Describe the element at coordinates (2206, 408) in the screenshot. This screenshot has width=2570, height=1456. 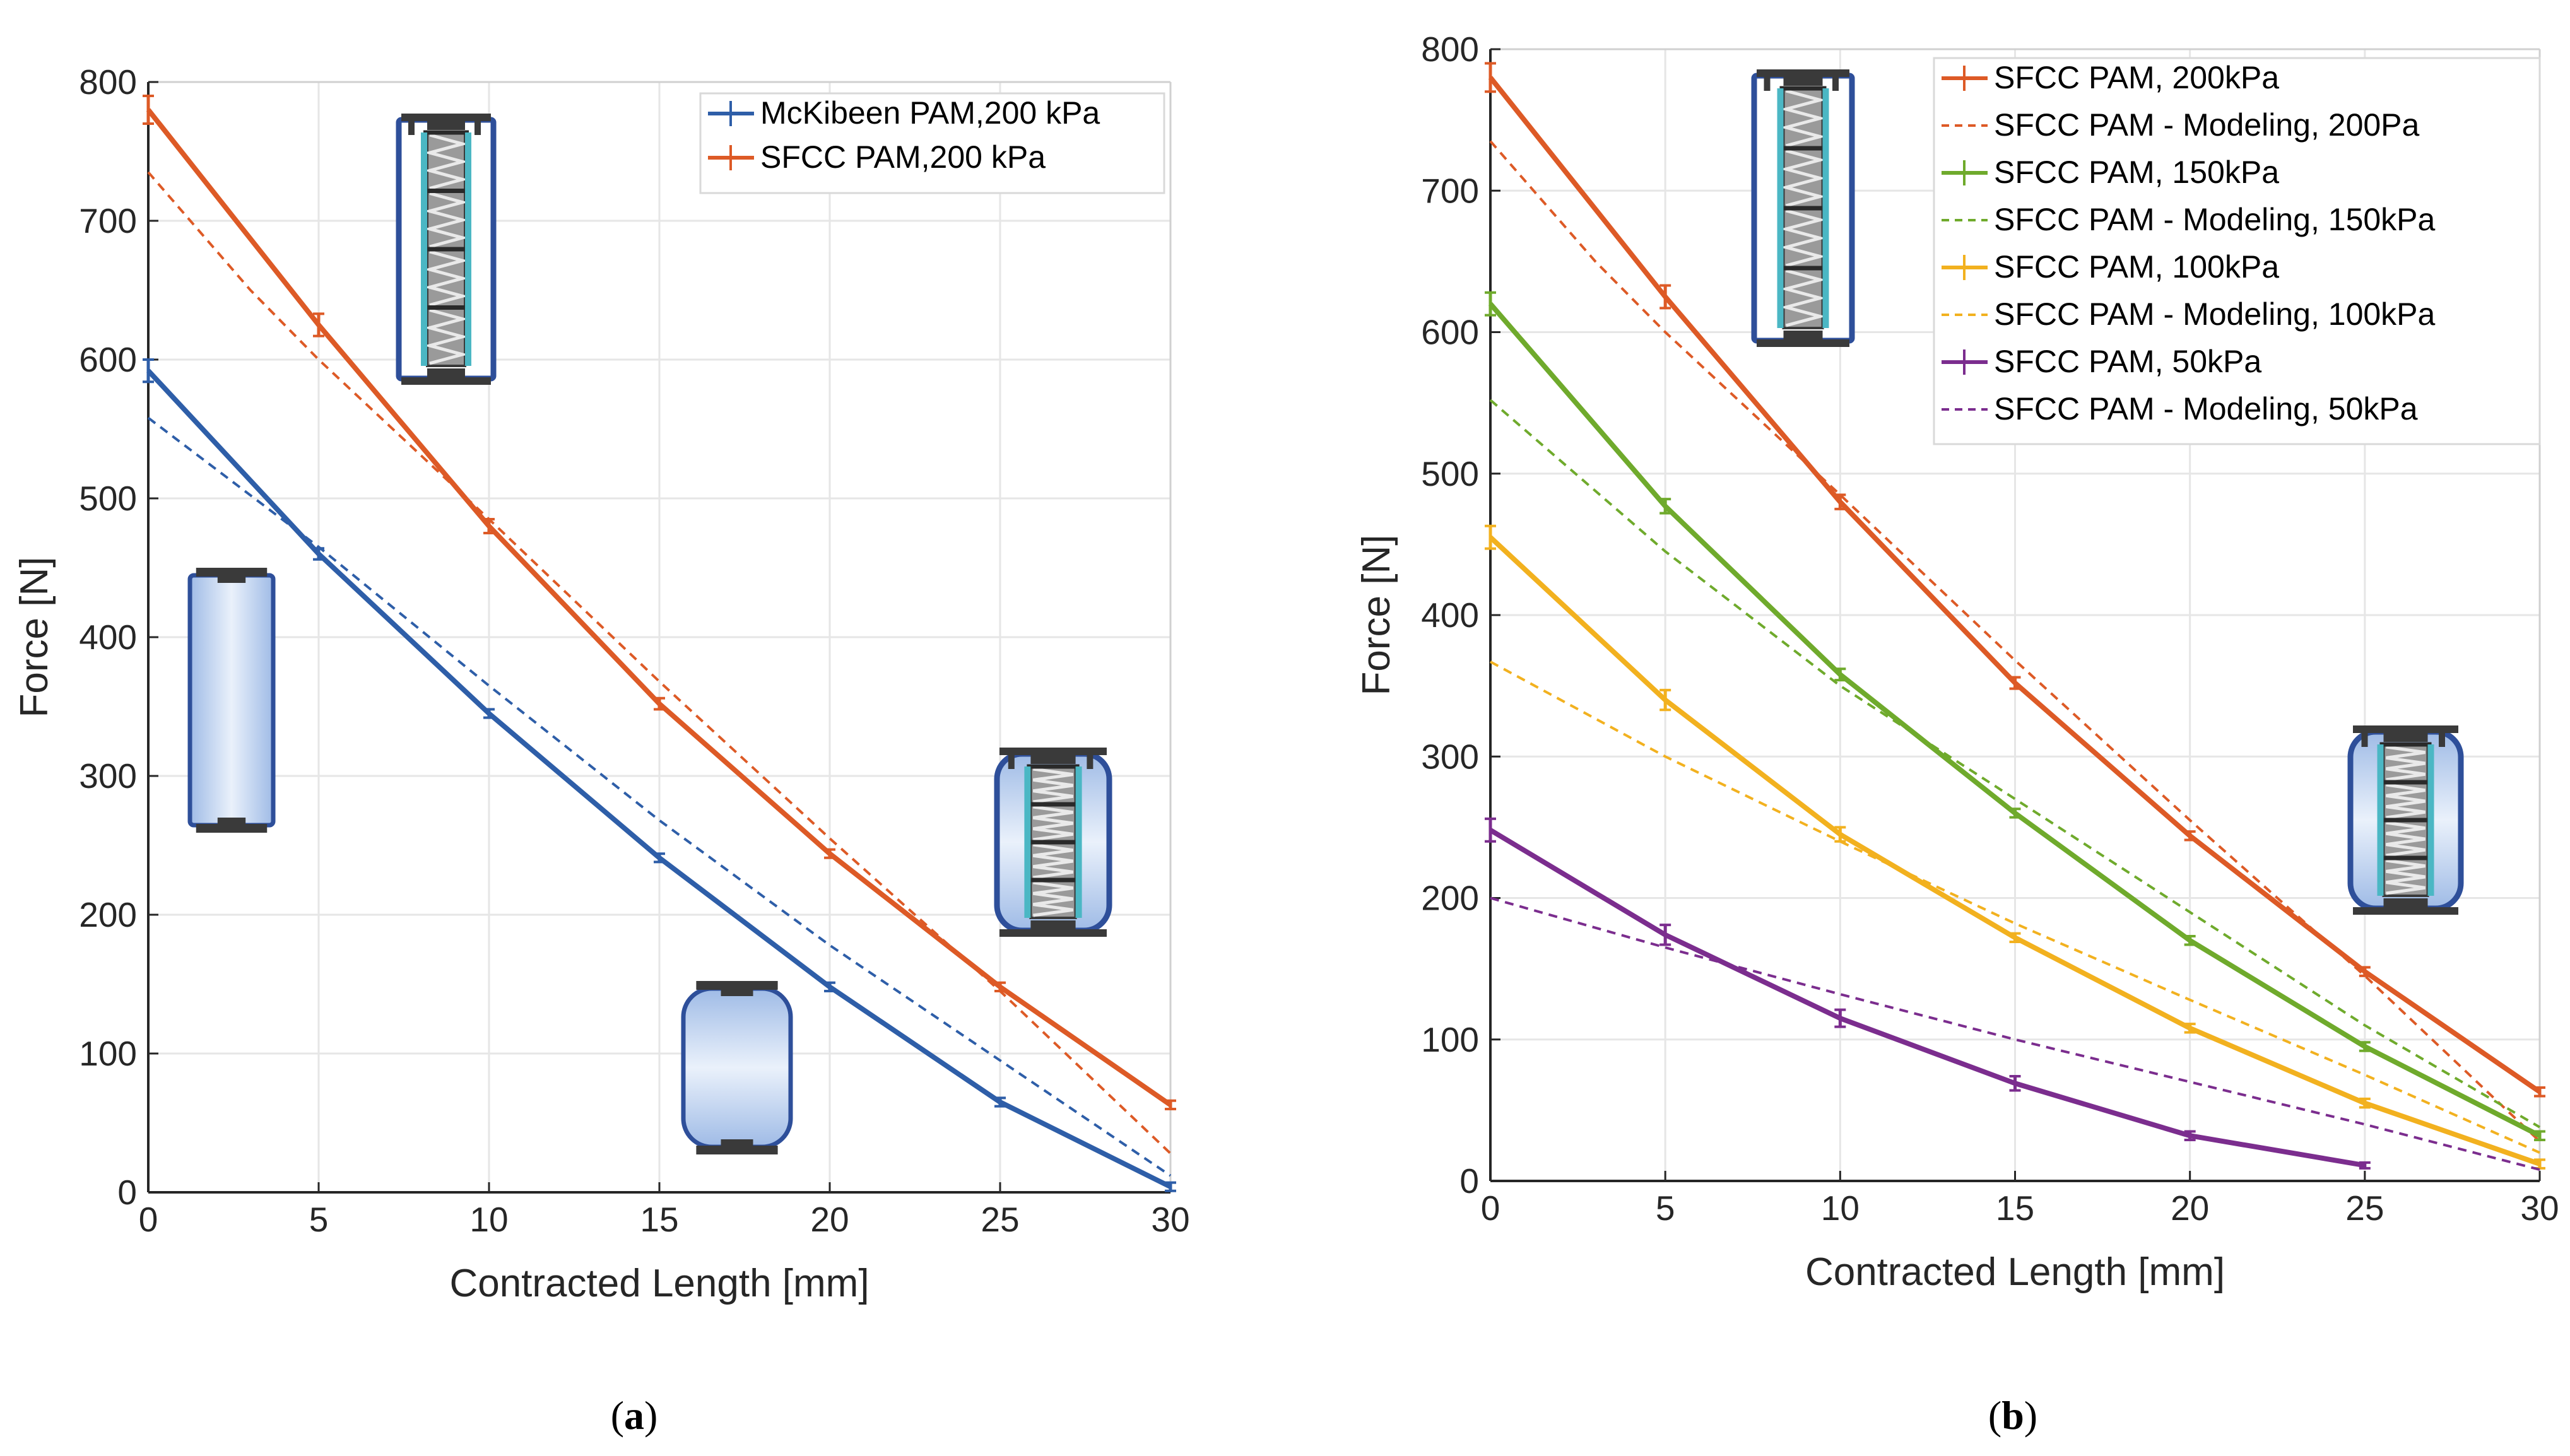
I see `legend-label: SFCC PAM - Modeling, 50kPa` at that location.